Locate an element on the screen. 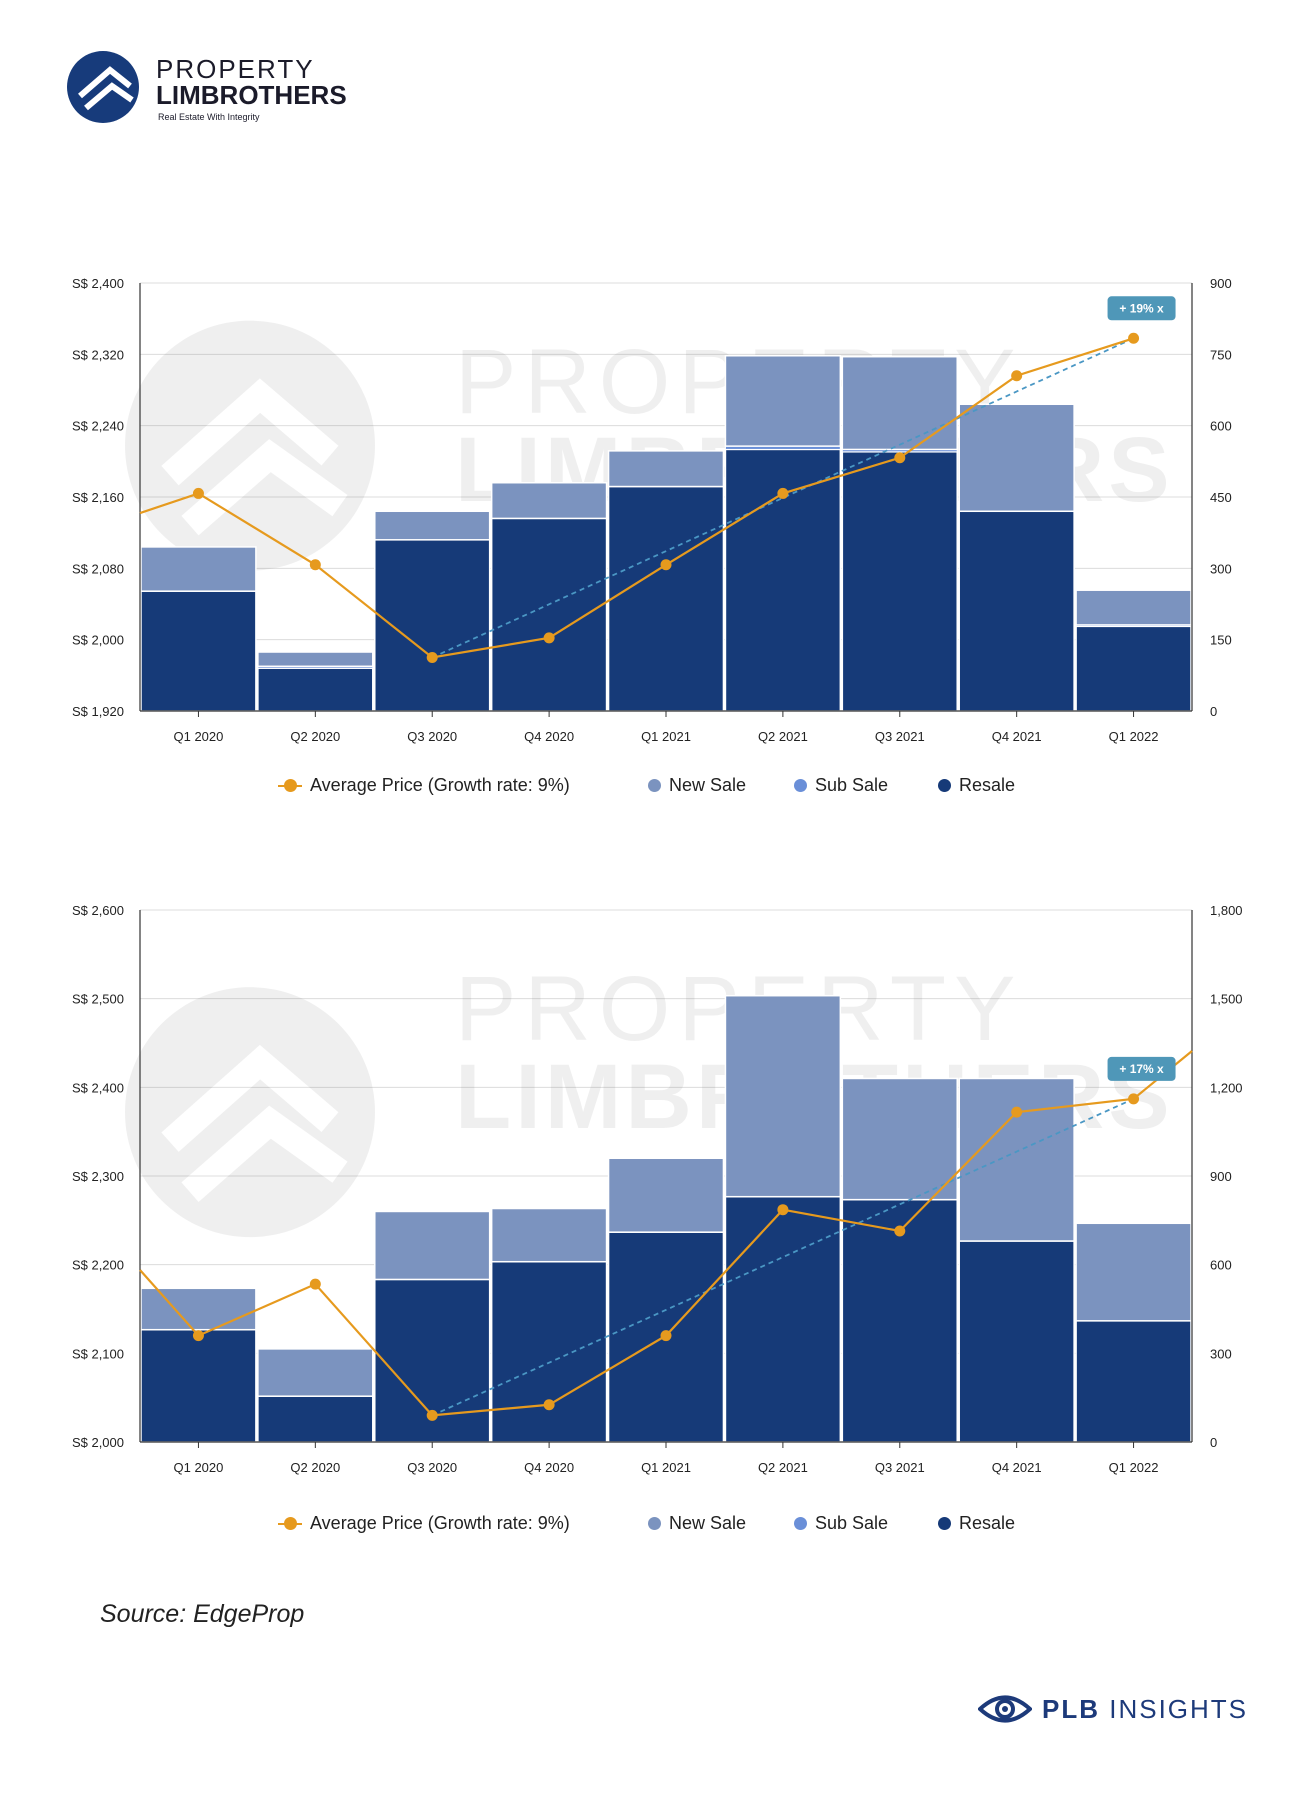  eye-logo-icon is located at coordinates (1005, 1709).